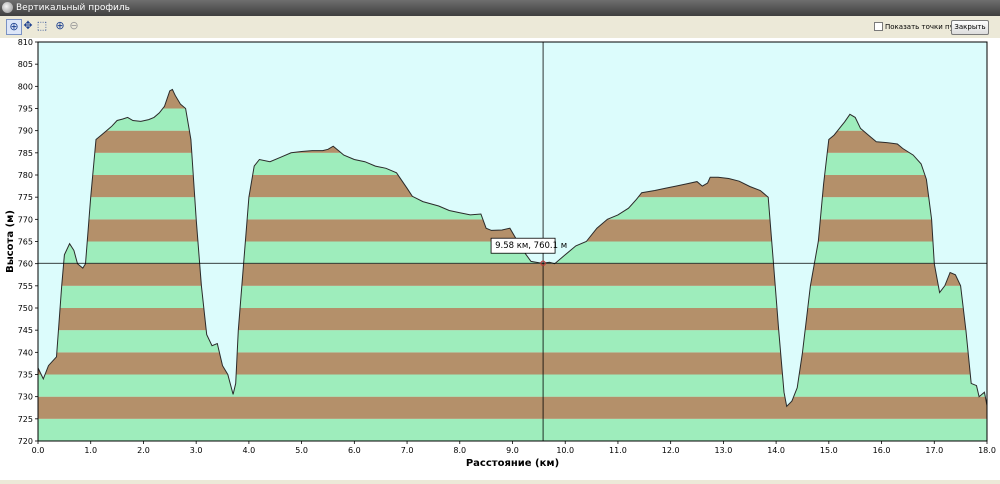 The width and height of the screenshot is (1000, 484). I want to click on x-tick-label: 10.0, so click(565, 450).